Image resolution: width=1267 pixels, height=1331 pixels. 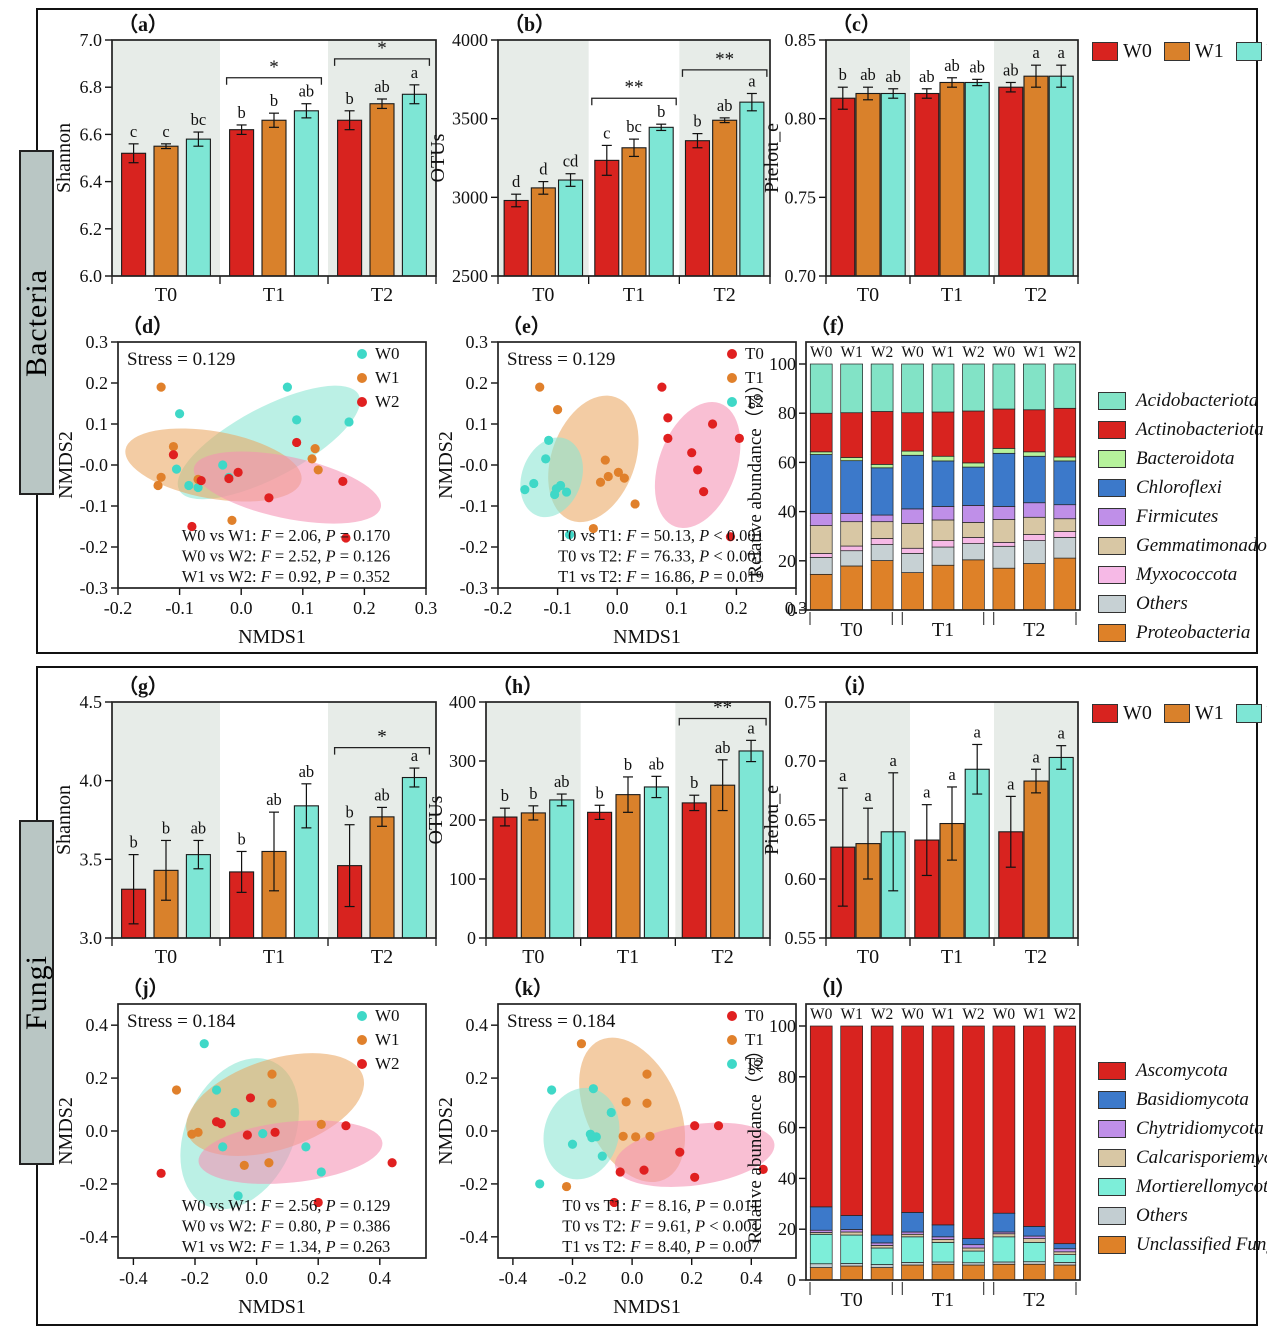 What do you see at coordinates (516, 238) in the screenshot?
I see `bar-T0-W0` at bounding box center [516, 238].